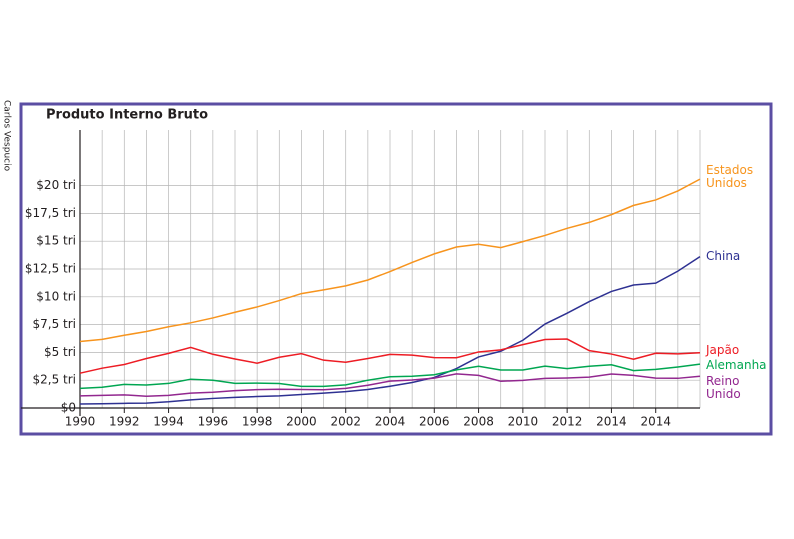  What do you see at coordinates (434, 422) in the screenshot?
I see `x-tick-label: 2006` at bounding box center [434, 422].